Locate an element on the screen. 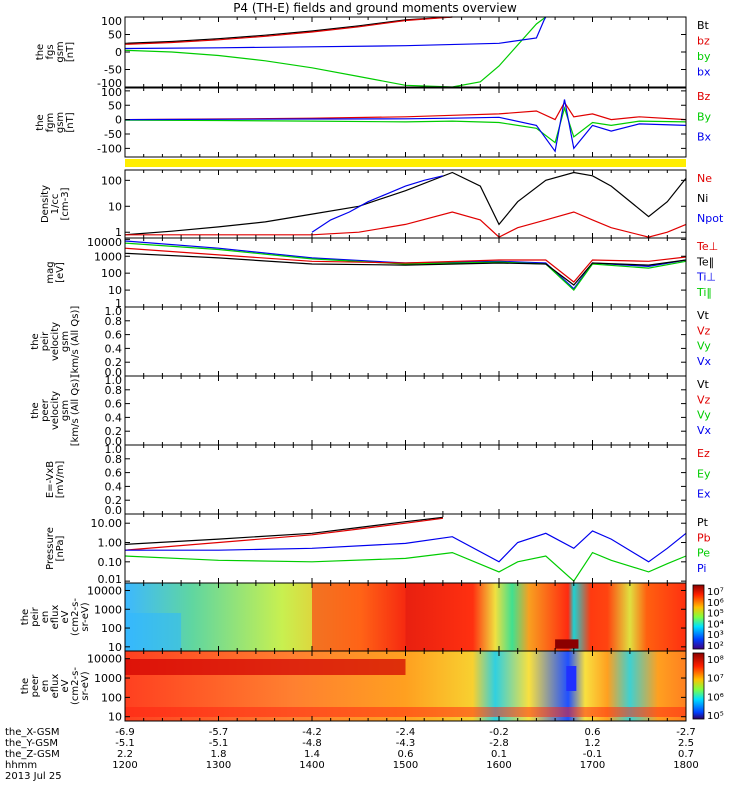 This screenshot has height=800, width=750. series-Ti‖-line is located at coordinates (405, 267).